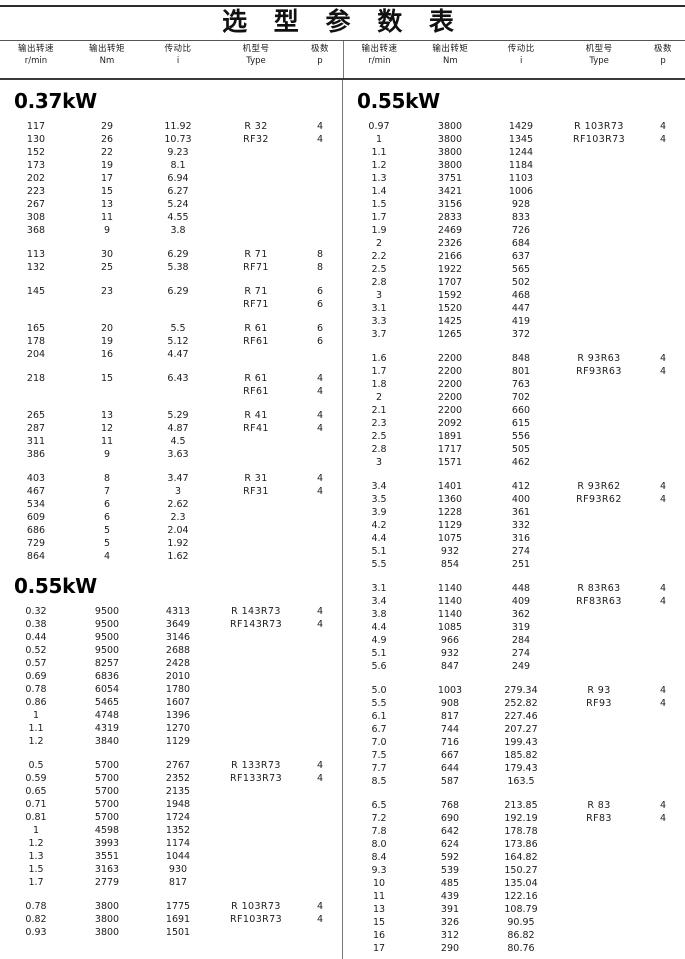 The width and height of the screenshot is (685, 959). I want to click on table-row: 17 290 80.76, so click(514, 948).